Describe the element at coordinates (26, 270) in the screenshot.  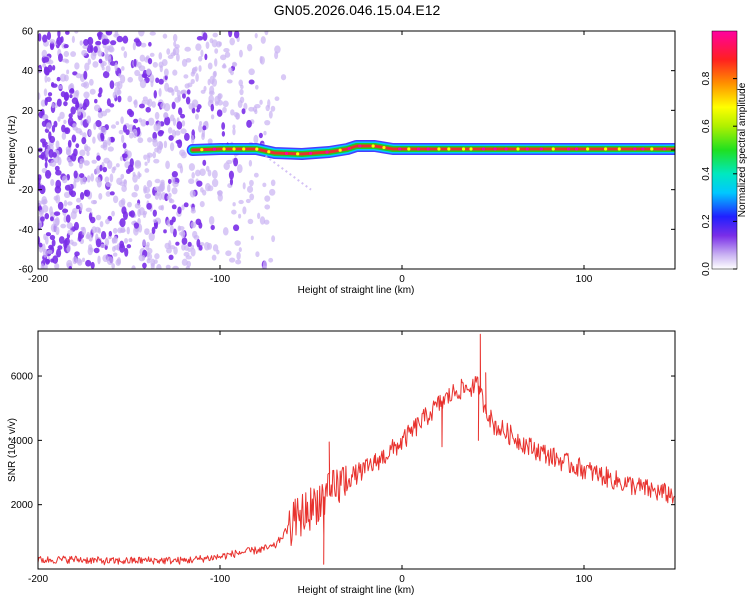
I see `spectrogram-ytick-label: -60` at that location.